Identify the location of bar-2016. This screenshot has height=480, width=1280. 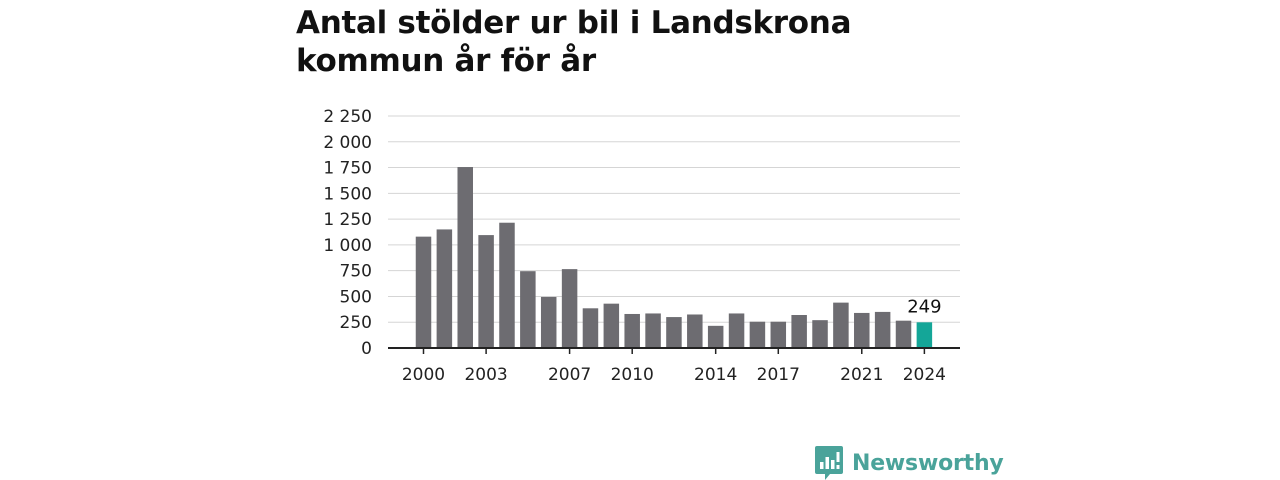
(757, 334).